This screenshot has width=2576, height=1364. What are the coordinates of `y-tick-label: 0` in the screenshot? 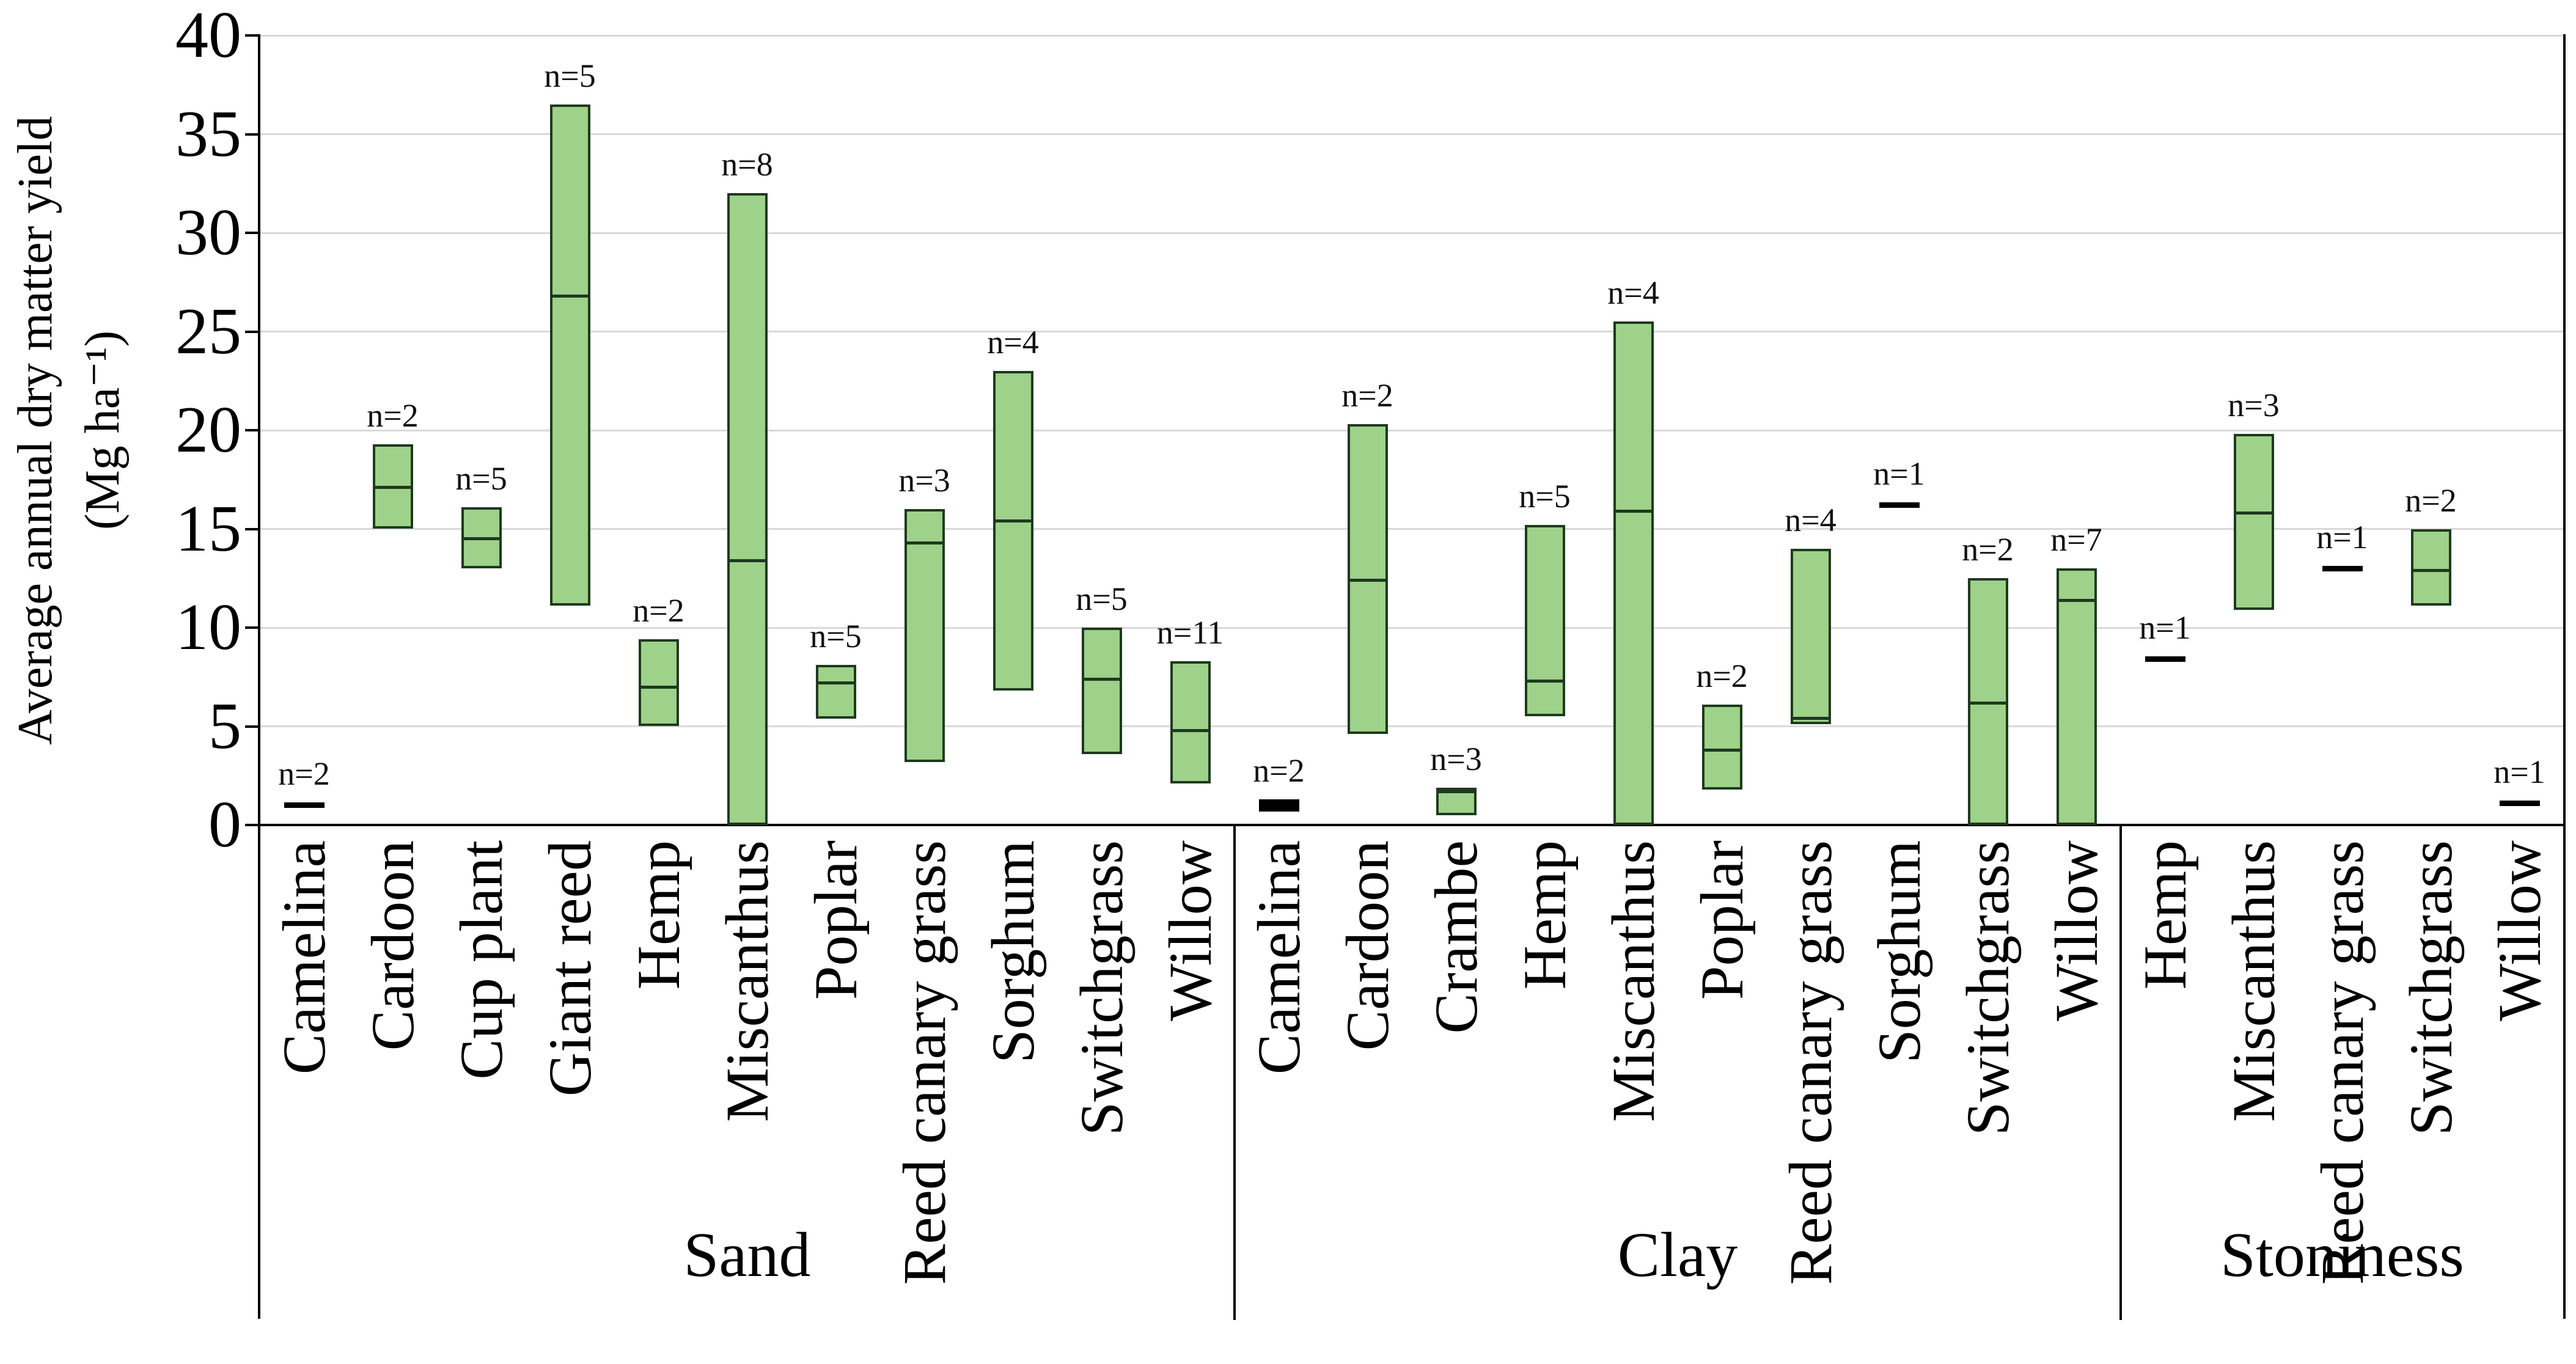 It's located at (224, 825).